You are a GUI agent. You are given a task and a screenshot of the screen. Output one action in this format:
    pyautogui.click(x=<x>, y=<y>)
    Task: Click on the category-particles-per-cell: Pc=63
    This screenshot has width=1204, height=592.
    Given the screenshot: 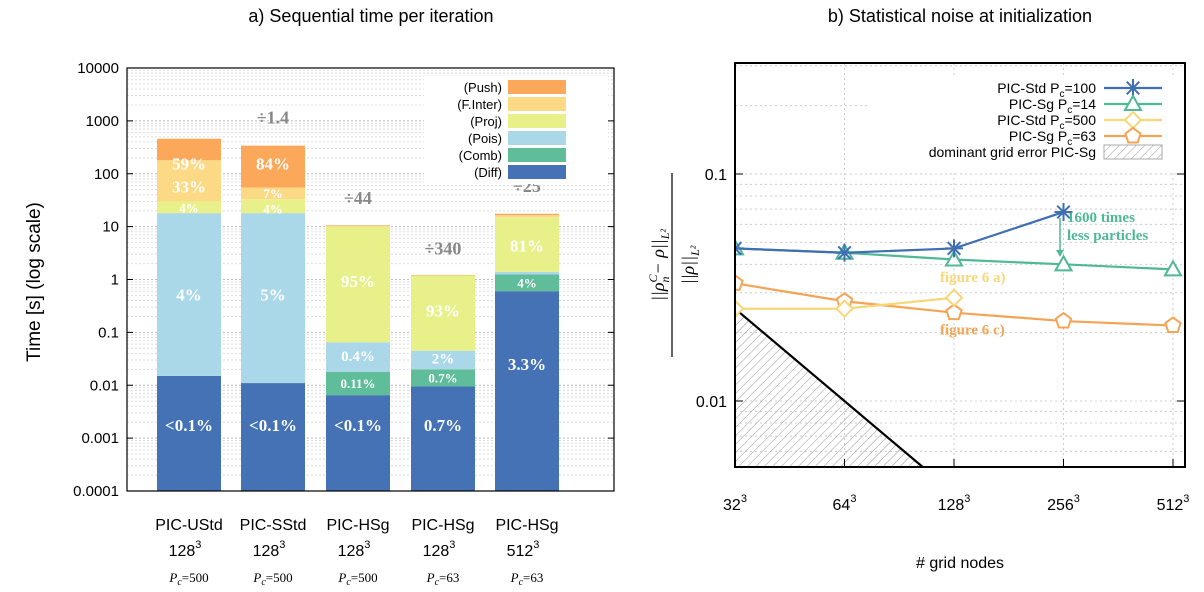 What is the action you would take?
    pyautogui.click(x=527, y=579)
    